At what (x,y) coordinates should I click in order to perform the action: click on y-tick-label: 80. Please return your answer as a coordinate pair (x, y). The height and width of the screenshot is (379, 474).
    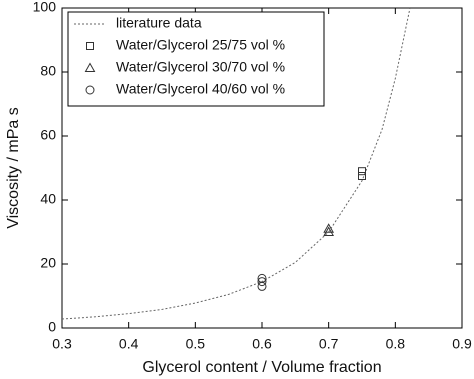
    Looking at the image, I should click on (48, 71).